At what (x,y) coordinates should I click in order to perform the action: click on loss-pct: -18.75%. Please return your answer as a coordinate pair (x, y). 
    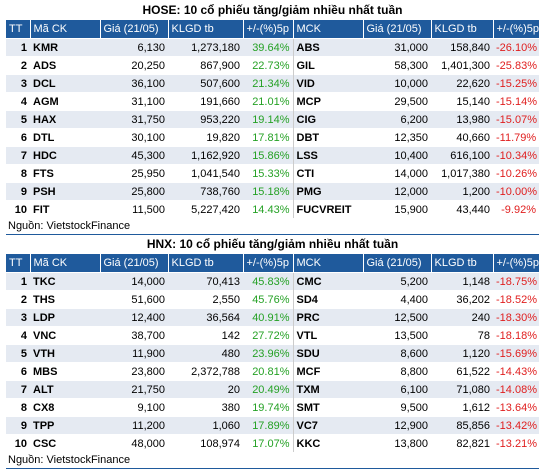
    Looking at the image, I should click on (516, 281).